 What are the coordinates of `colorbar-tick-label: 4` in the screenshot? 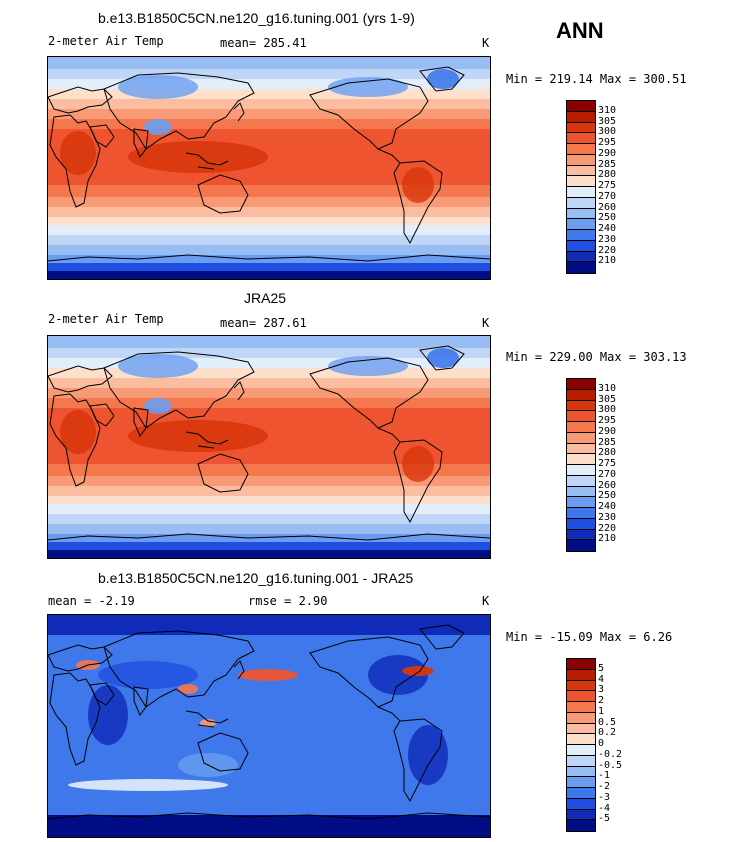 It's located at (601, 679).